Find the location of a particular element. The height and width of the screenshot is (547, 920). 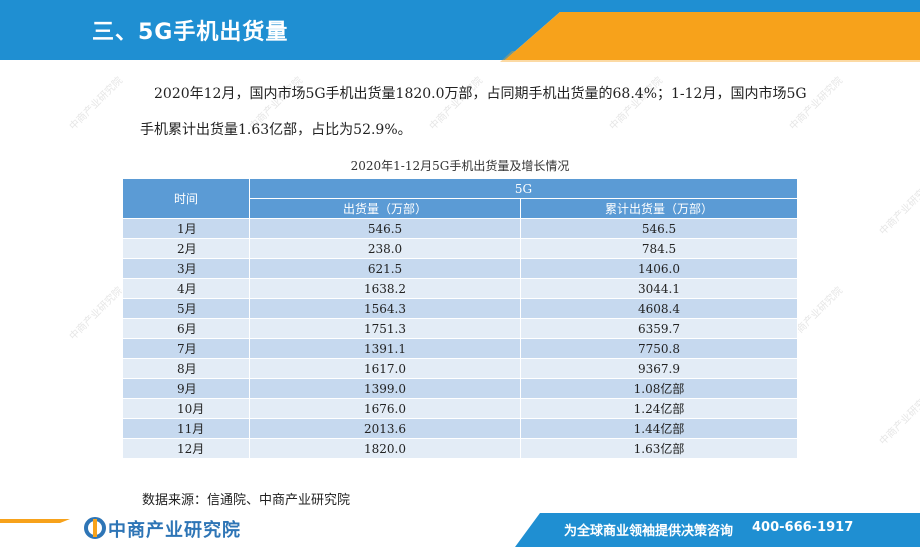

cell-shipment: 2013.6 is located at coordinates (385, 428).